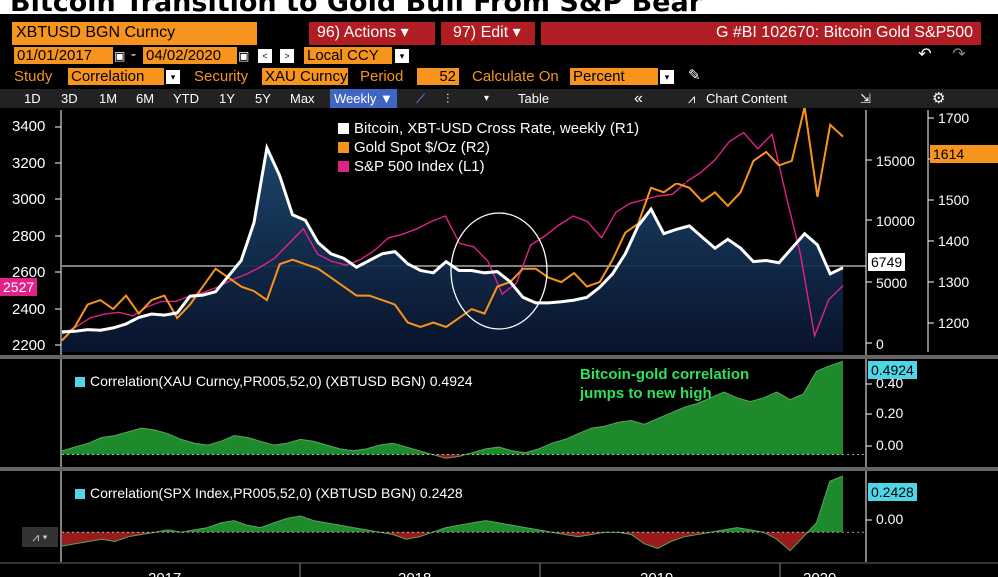  What do you see at coordinates (108, 98) in the screenshot?
I see `range-1m: 1M` at bounding box center [108, 98].